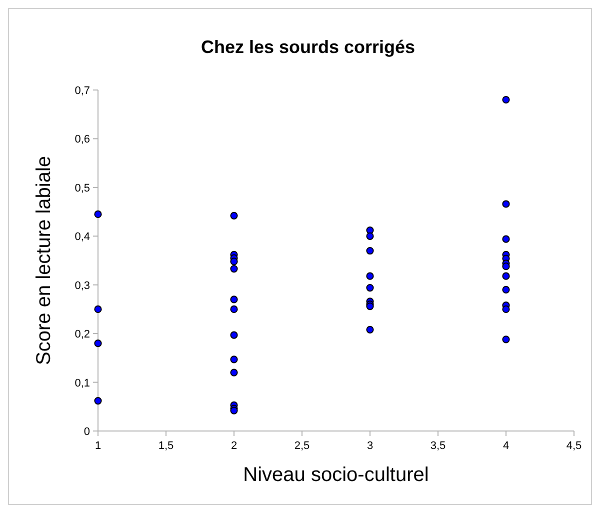  What do you see at coordinates (370, 446) in the screenshot?
I see `x-tick-label: 3` at bounding box center [370, 446].